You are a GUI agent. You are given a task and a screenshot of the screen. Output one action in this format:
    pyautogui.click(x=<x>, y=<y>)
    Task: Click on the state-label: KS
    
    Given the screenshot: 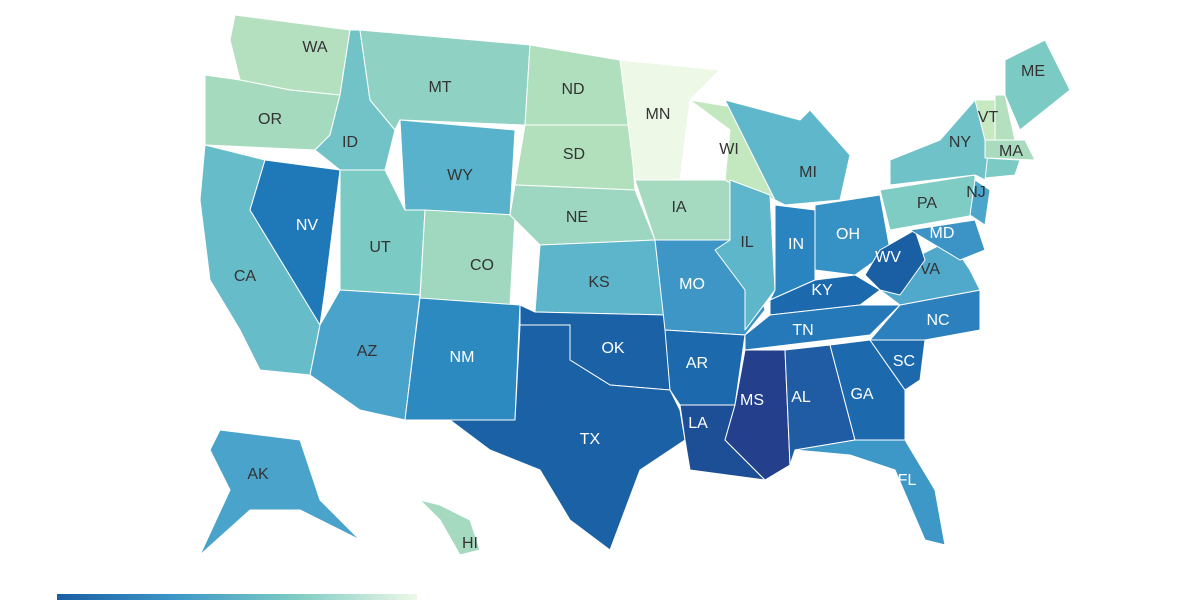 What is the action you would take?
    pyautogui.click(x=598, y=282)
    